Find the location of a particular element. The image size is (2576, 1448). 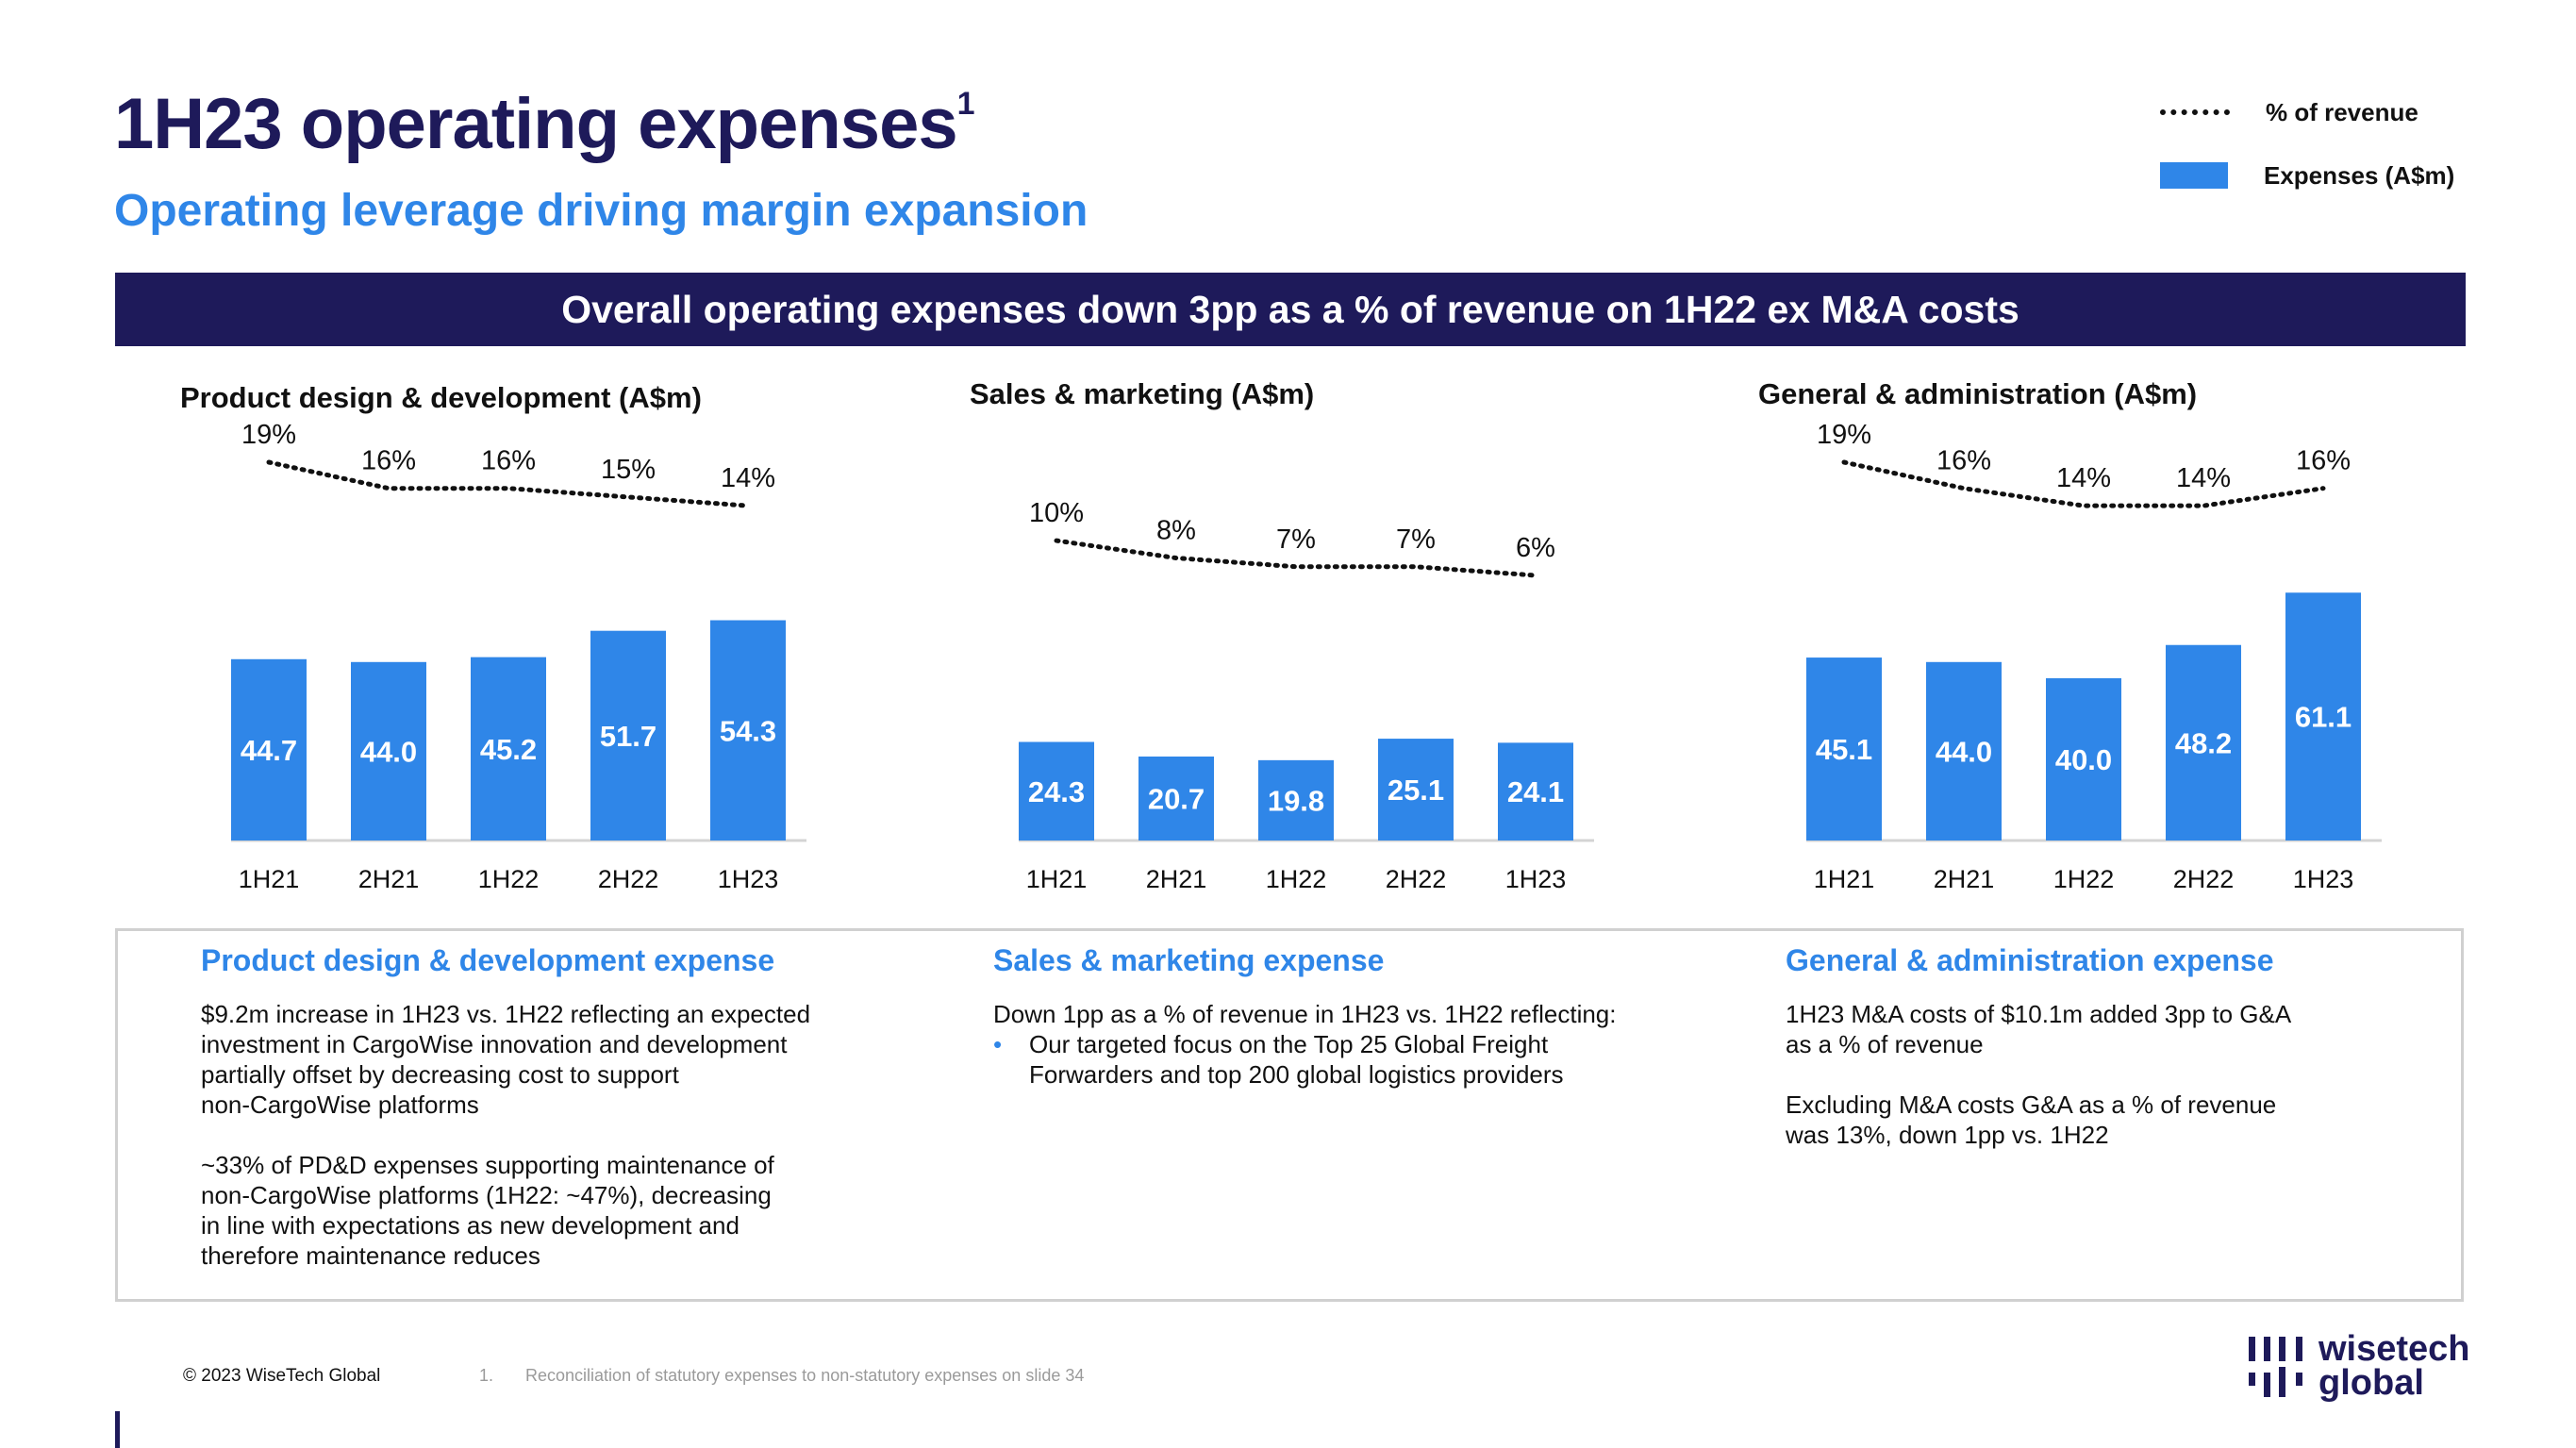

legend-label-percent-revenue: % of revenue is located at coordinates (2342, 112).